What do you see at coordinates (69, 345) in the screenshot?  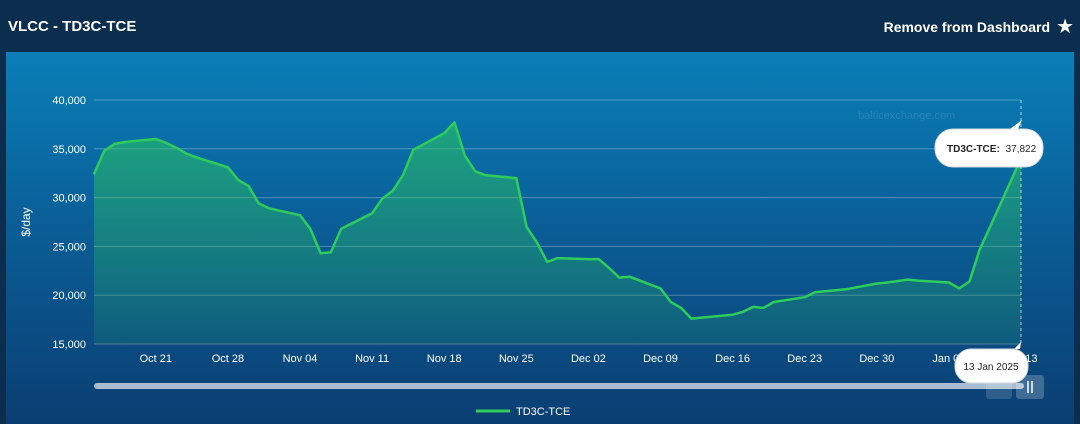 I see `y-tick-label: 15,000` at bounding box center [69, 345].